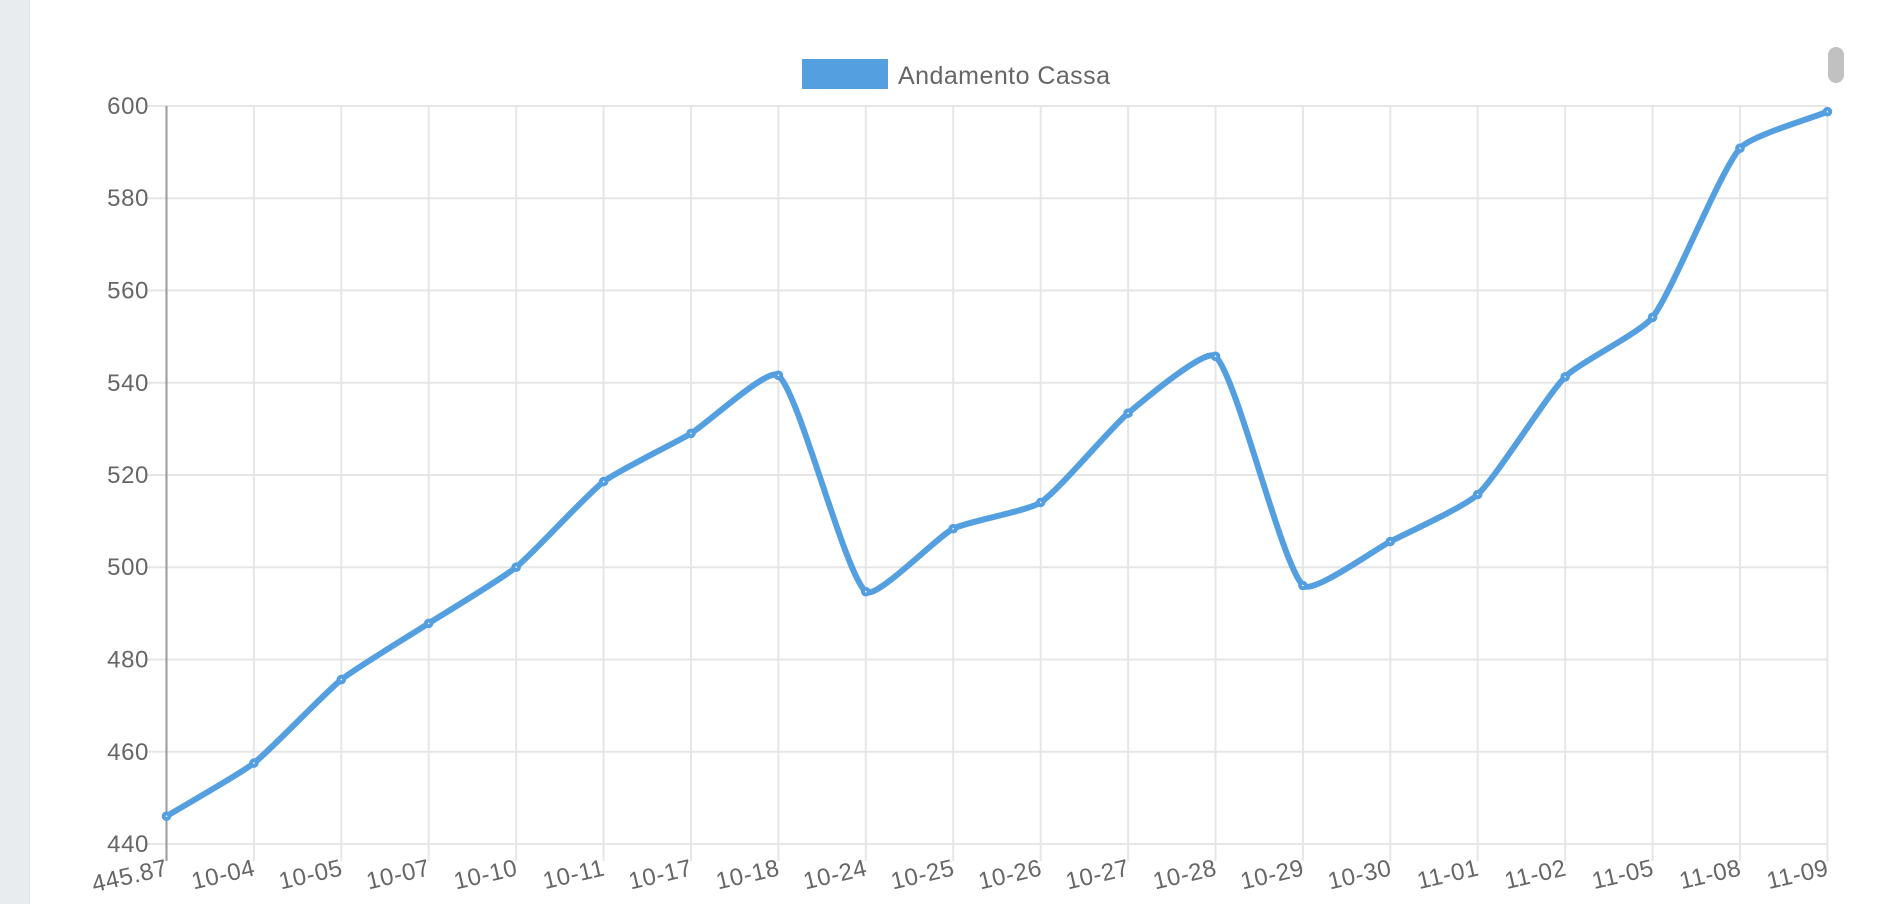 Image resolution: width=1884 pixels, height=904 pixels. Describe the element at coordinates (398, 875) in the screenshot. I see `svg-text: 10-07` at that location.